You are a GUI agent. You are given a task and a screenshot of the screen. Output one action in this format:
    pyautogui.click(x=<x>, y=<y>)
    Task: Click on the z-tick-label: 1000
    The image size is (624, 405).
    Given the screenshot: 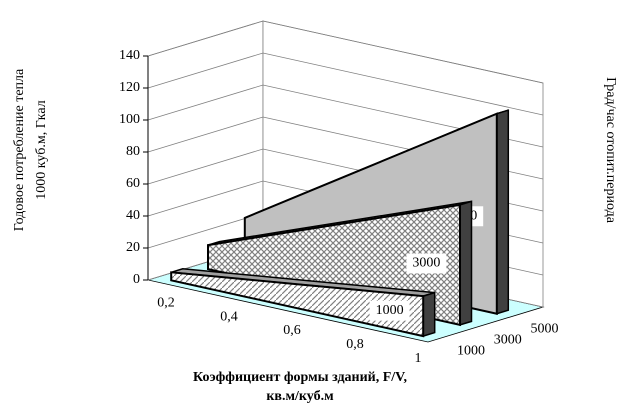 What is the action you would take?
    pyautogui.click(x=471, y=351)
    